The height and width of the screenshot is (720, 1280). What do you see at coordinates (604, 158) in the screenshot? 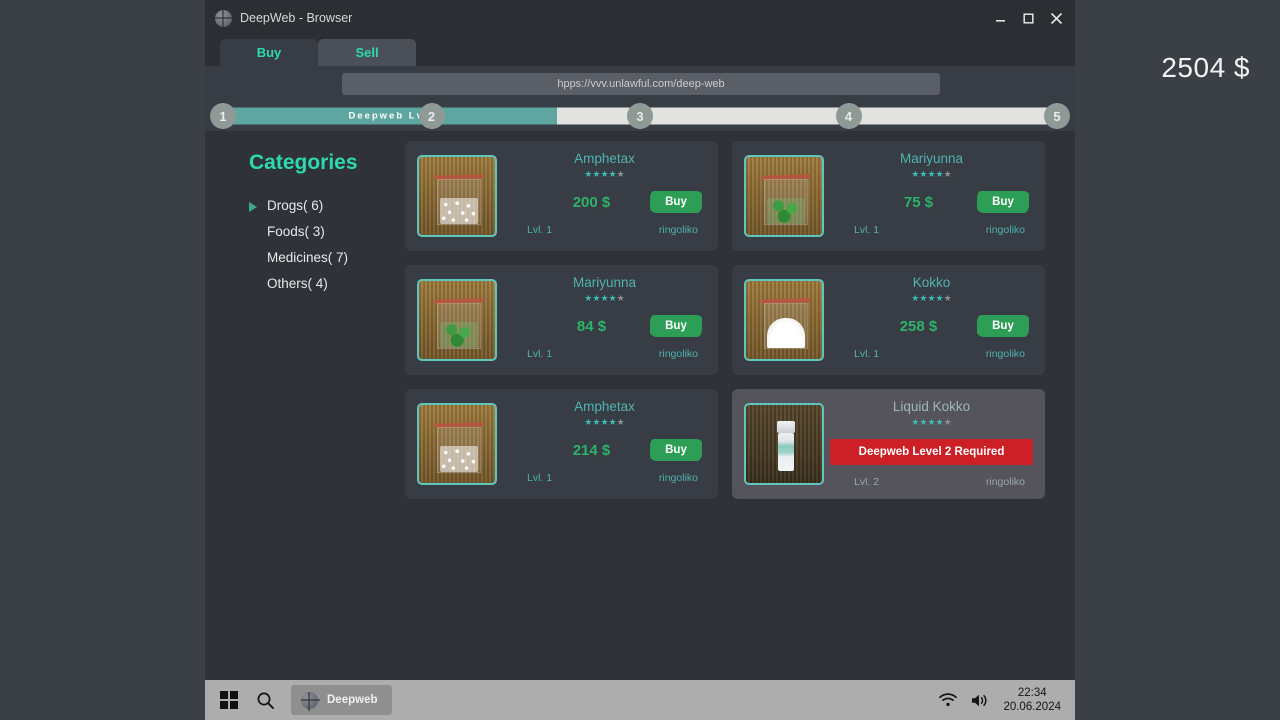
I see `product-name: Amphetax` at bounding box center [604, 158].